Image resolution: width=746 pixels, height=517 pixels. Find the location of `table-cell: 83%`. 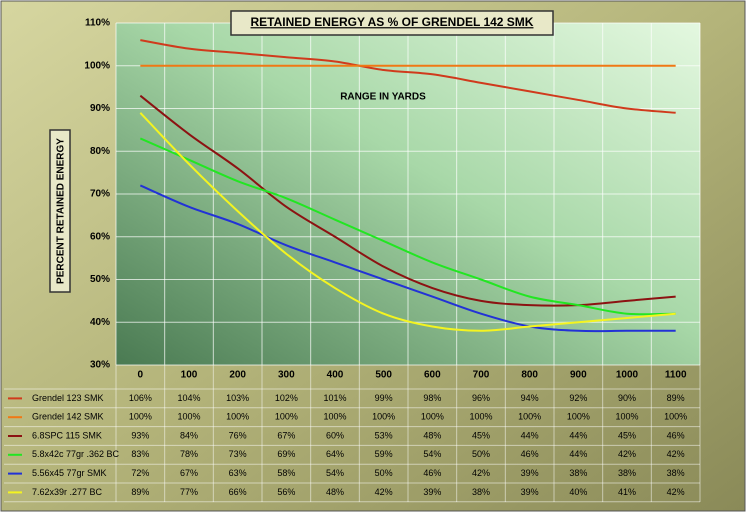

table-cell: 83% is located at coordinates (140, 454).